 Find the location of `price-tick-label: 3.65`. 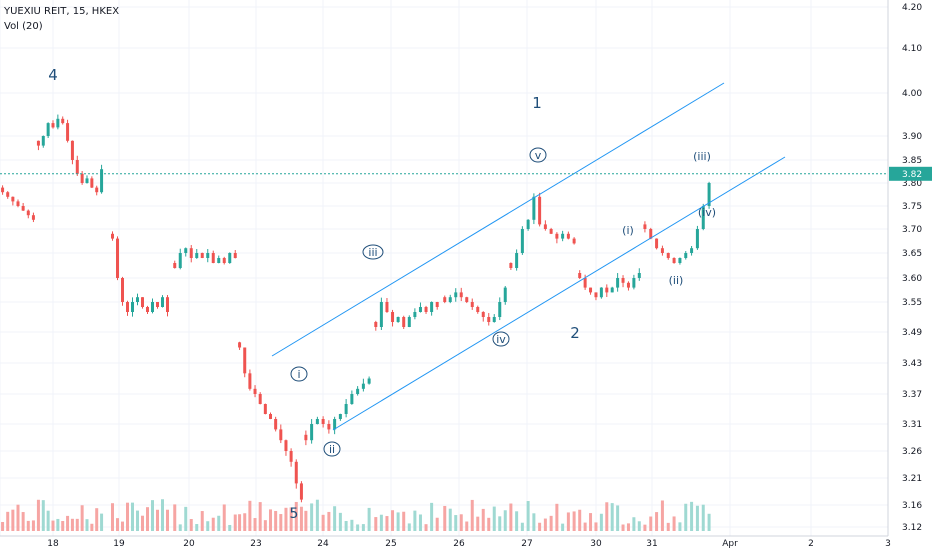

price-tick-label: 3.65 is located at coordinates (912, 254).